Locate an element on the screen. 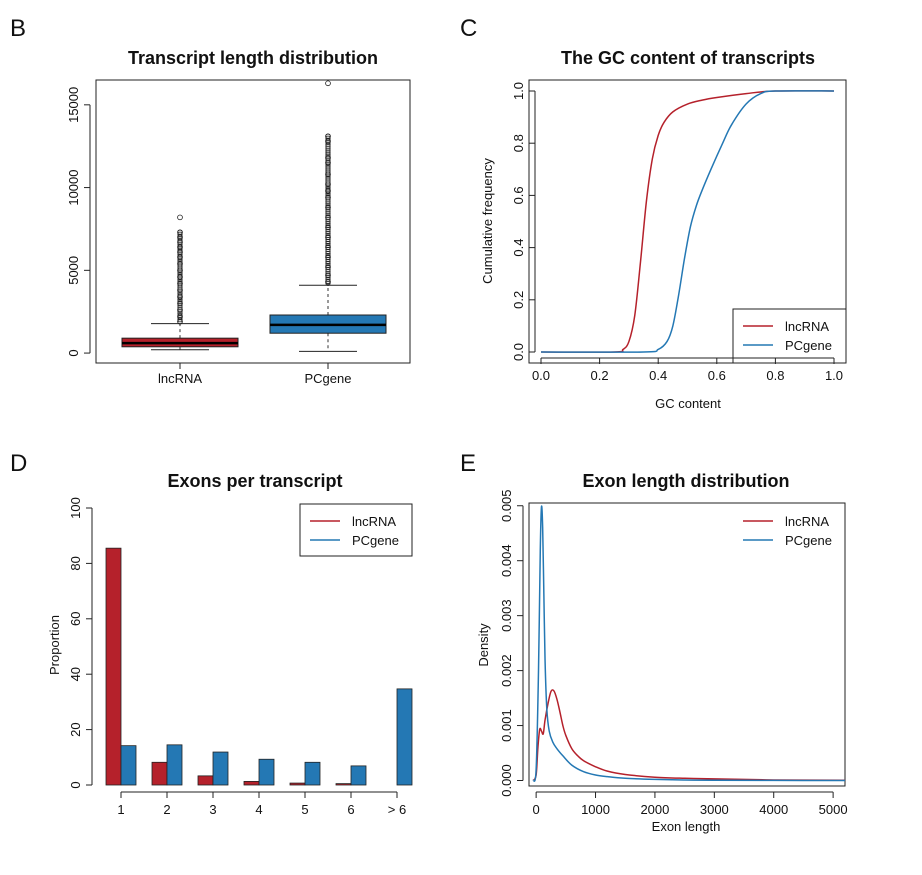  panel-b-y-axis-tick-label: 10000 is located at coordinates (73, 187).